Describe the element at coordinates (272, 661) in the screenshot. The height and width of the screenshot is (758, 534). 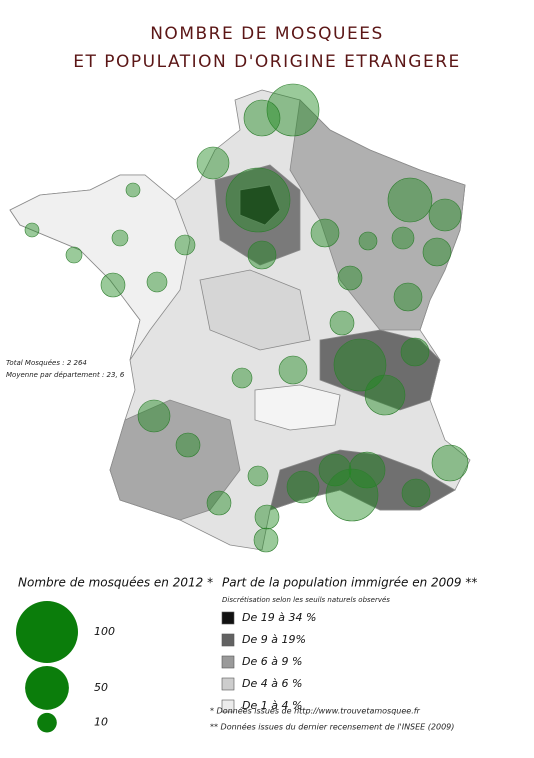
I see `class-label: De 6 à 9 %` at that location.